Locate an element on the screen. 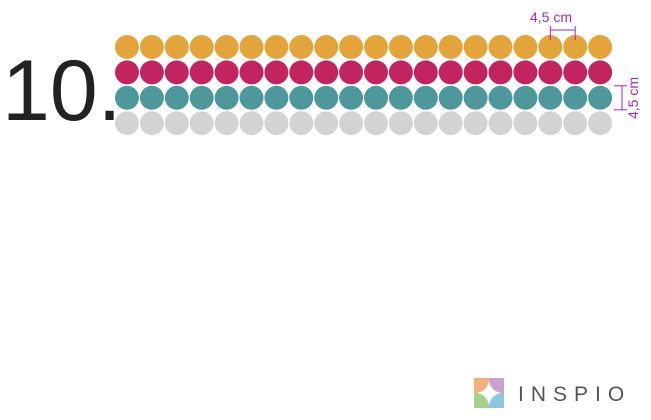  brand-logo: INSPIO is located at coordinates (552, 393).